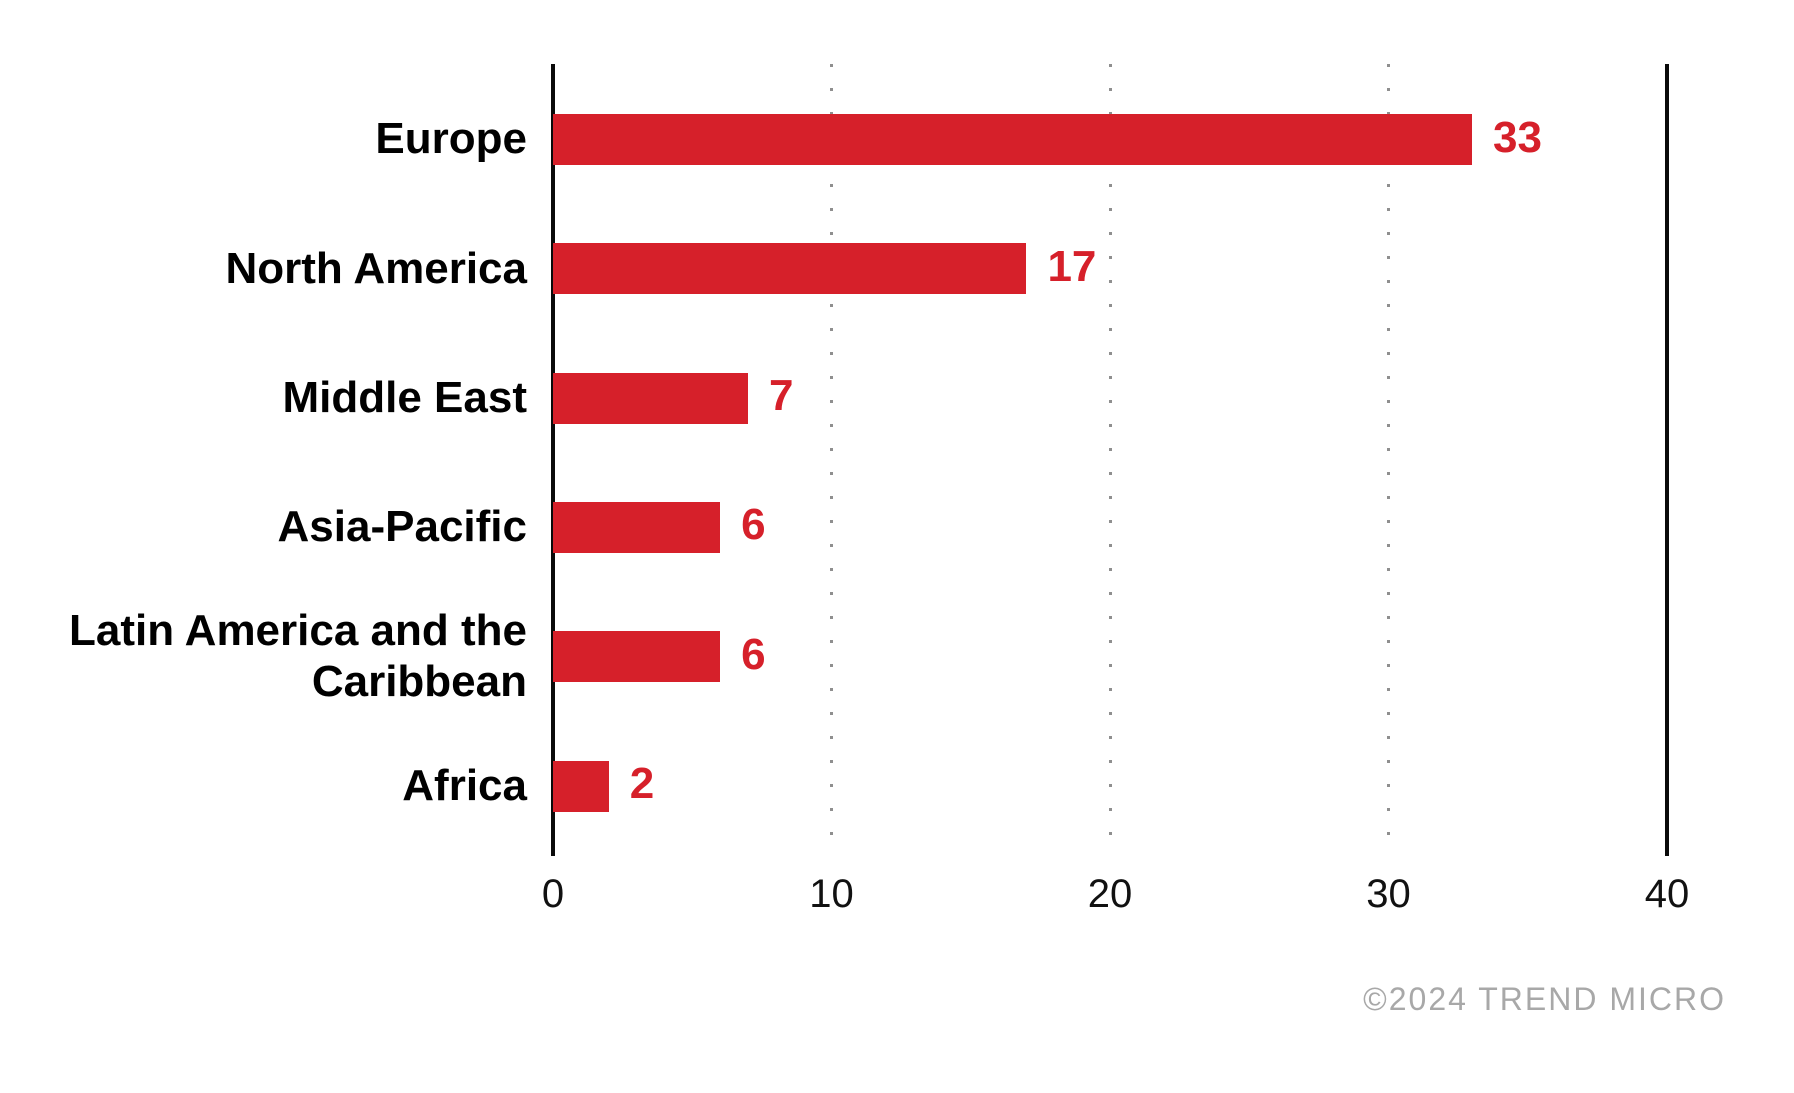  Describe the element at coordinates (1667, 894) in the screenshot. I see `x-axis-tick-label: 40` at that location.